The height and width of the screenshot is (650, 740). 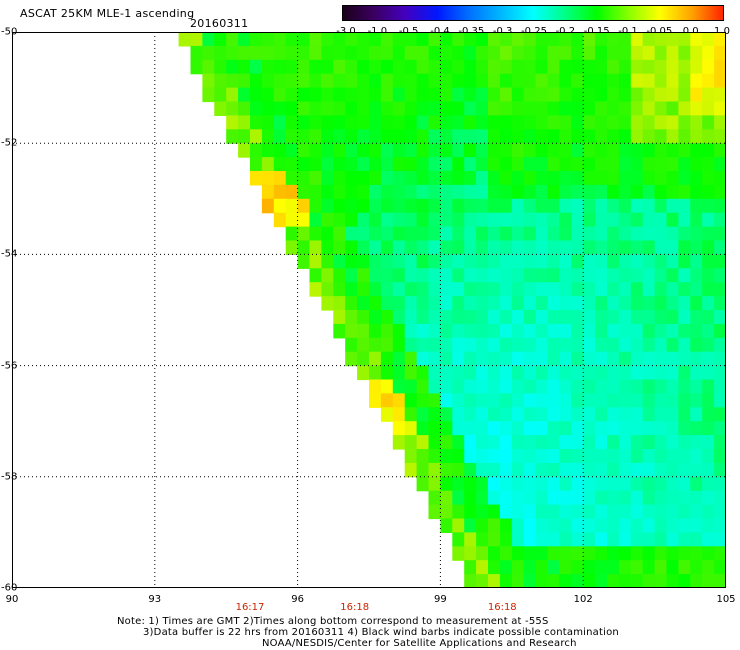 What do you see at coordinates (440, 599) in the screenshot?
I see `longitude-label: 99` at bounding box center [440, 599].